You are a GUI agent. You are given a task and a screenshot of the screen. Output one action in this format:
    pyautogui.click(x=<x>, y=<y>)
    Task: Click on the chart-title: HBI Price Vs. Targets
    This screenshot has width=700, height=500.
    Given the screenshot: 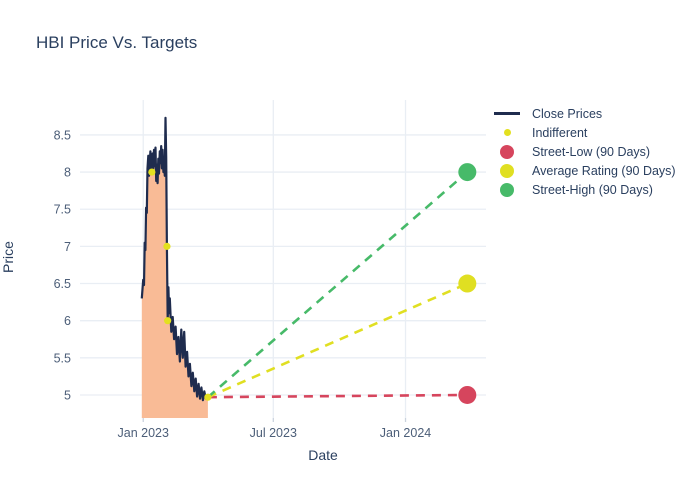 What is the action you would take?
    pyautogui.click(x=117, y=42)
    